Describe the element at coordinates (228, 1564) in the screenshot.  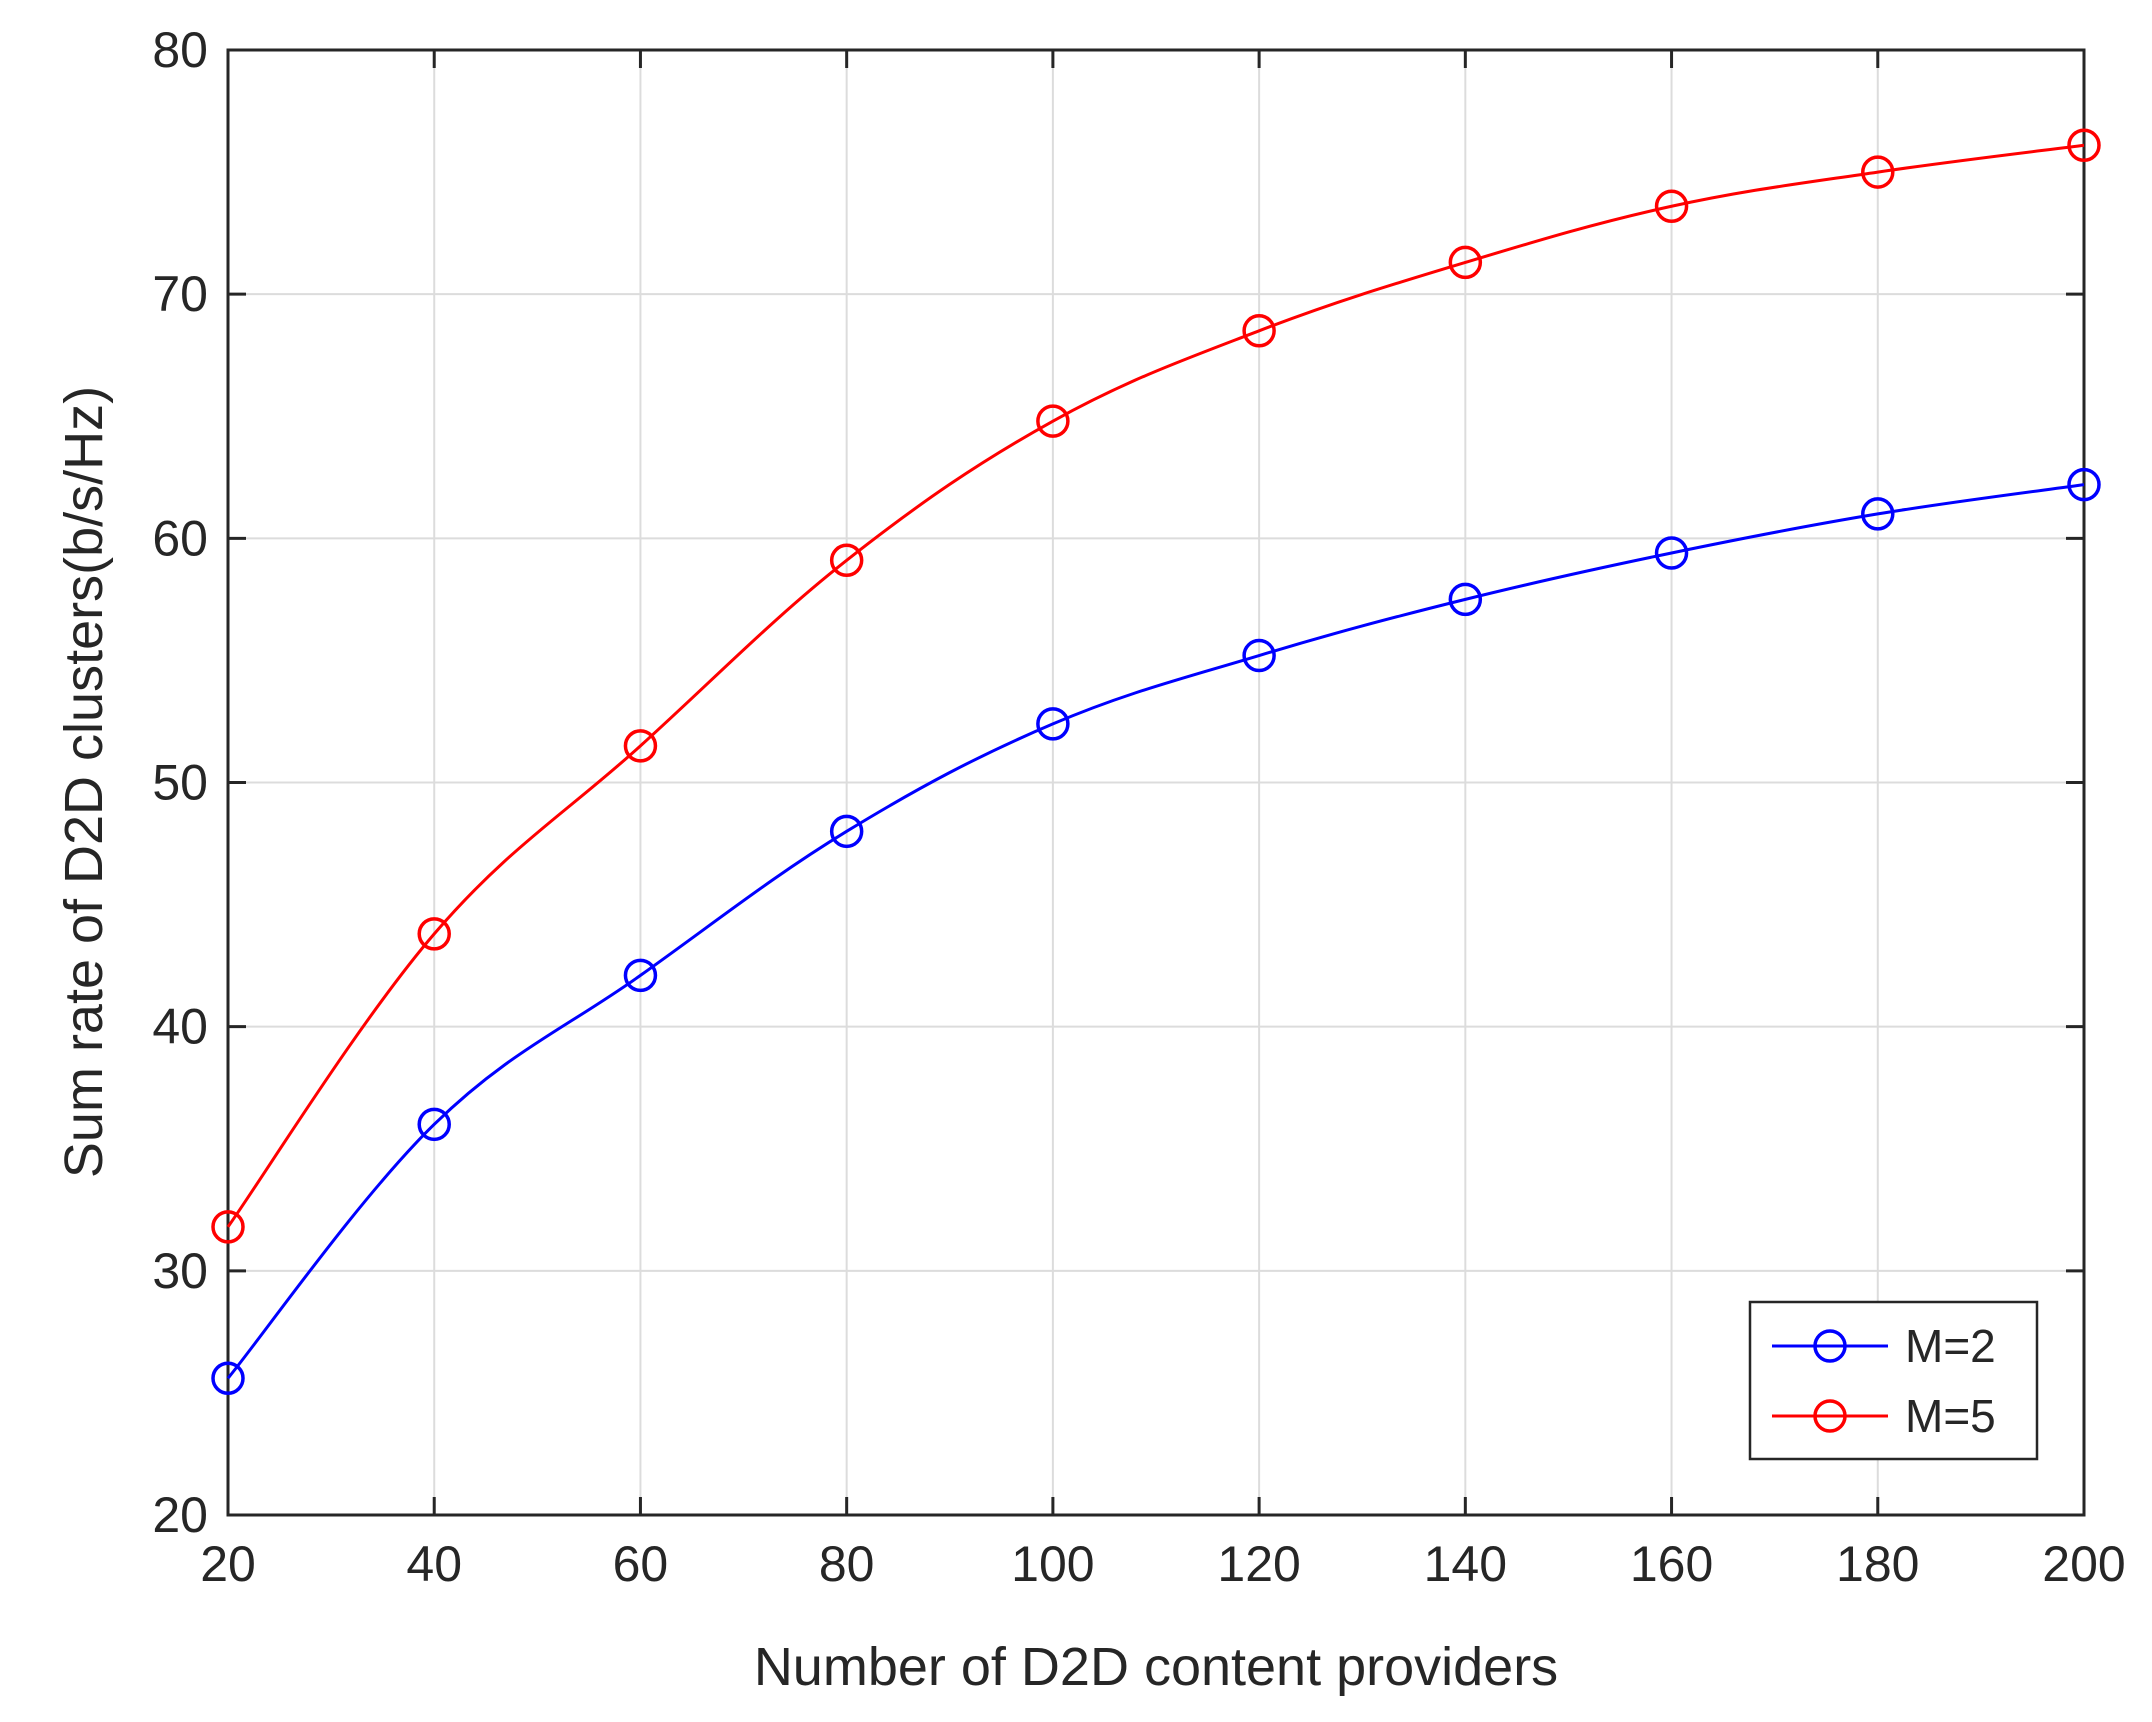
I see `x-tick-label: 20` at that location.